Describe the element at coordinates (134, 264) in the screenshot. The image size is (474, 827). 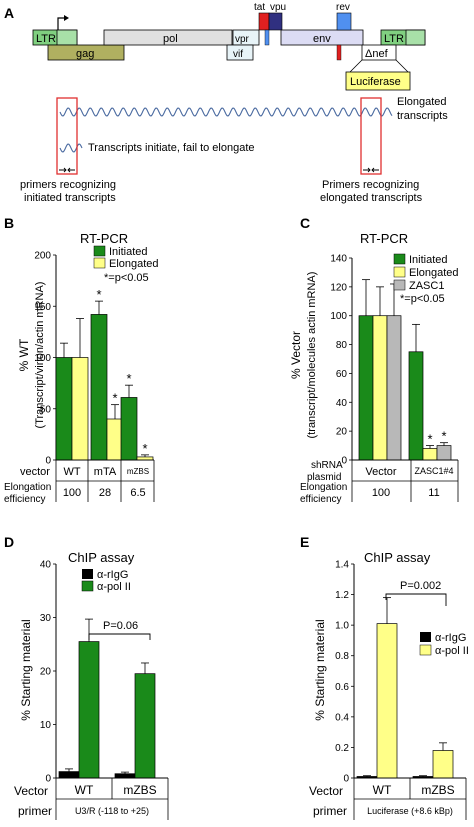
I see `legend-b-elongated-label: Elongated` at that location.